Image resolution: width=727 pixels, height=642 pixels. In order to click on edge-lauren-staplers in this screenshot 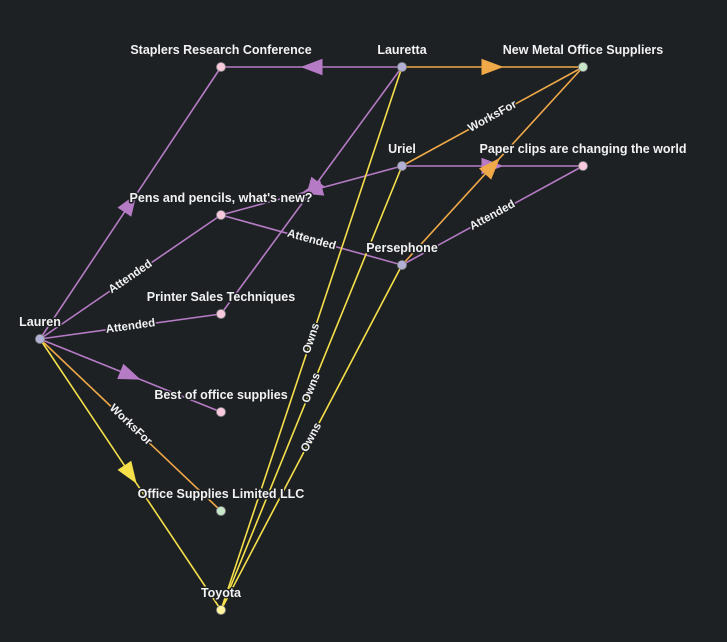, I will do `click(130, 203)`.